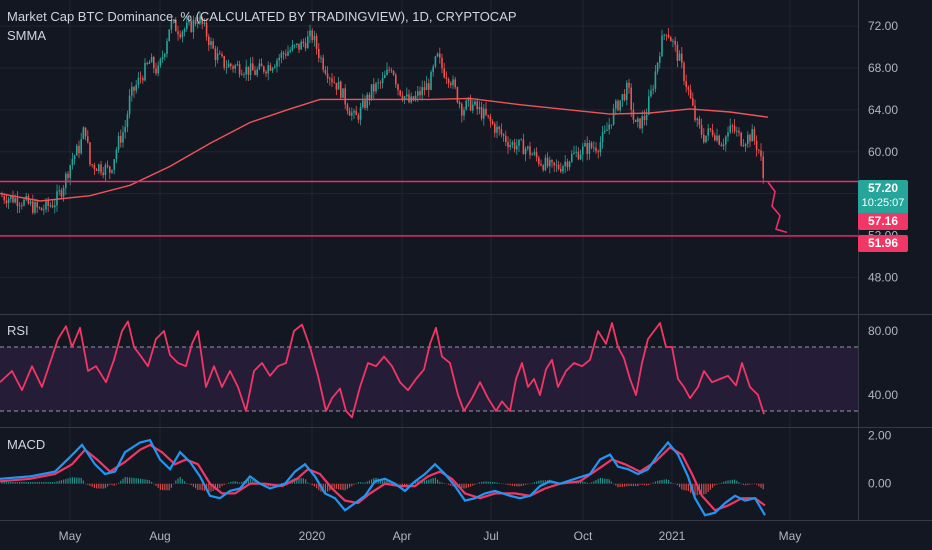 The height and width of the screenshot is (550, 932). Describe the element at coordinates (883, 203) in the screenshot. I see `countdown-timer: 10:25:07` at that location.